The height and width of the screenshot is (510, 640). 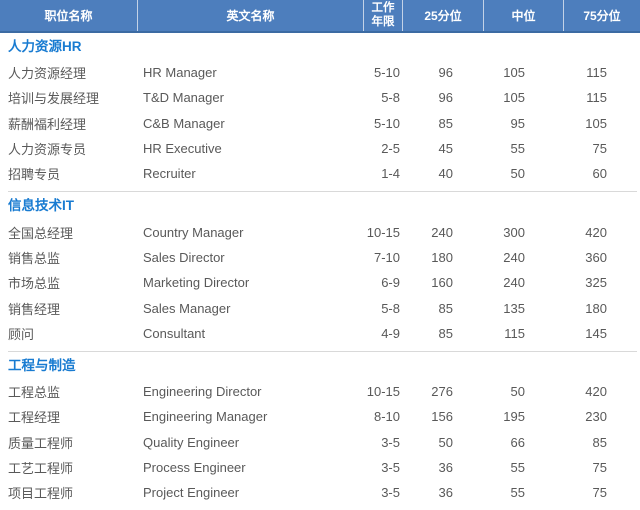 What do you see at coordinates (320, 97) in the screenshot?
I see `table-row: 培训与发展经理 T&D Manager 5-8 96 105 115` at bounding box center [320, 97].